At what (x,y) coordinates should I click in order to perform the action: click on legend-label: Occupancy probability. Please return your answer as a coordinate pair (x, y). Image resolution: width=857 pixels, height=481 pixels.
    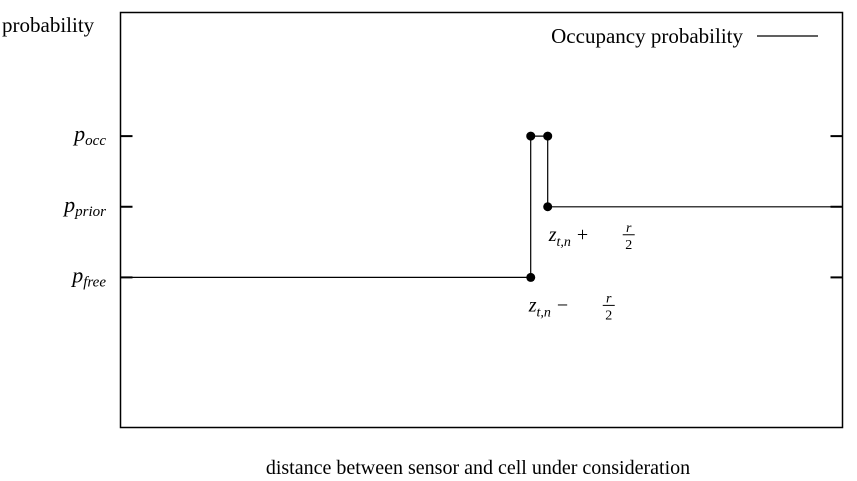
    Looking at the image, I should click on (647, 36).